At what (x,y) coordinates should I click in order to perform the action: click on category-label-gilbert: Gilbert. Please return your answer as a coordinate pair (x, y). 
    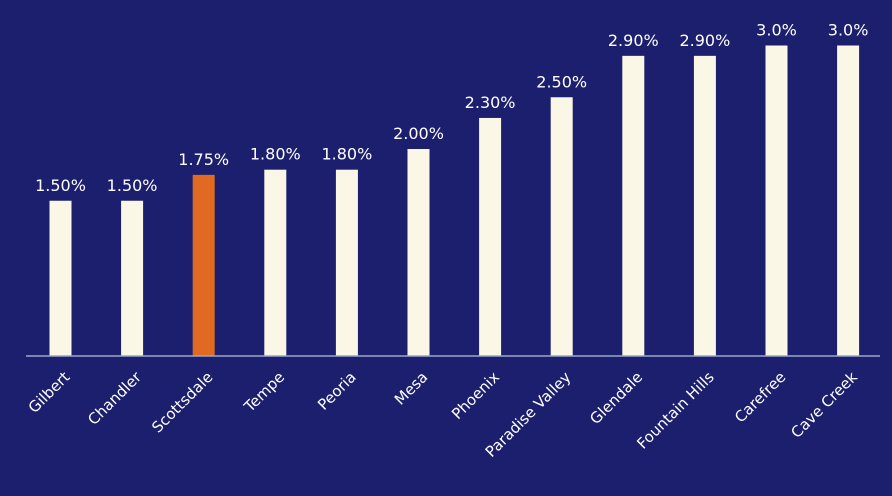
    Looking at the image, I should click on (49, 392).